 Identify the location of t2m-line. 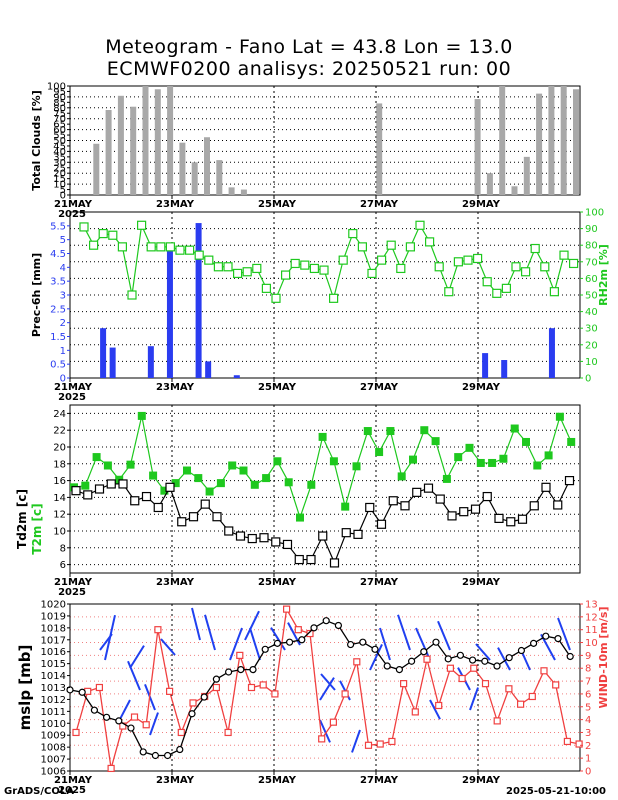
(322, 467).